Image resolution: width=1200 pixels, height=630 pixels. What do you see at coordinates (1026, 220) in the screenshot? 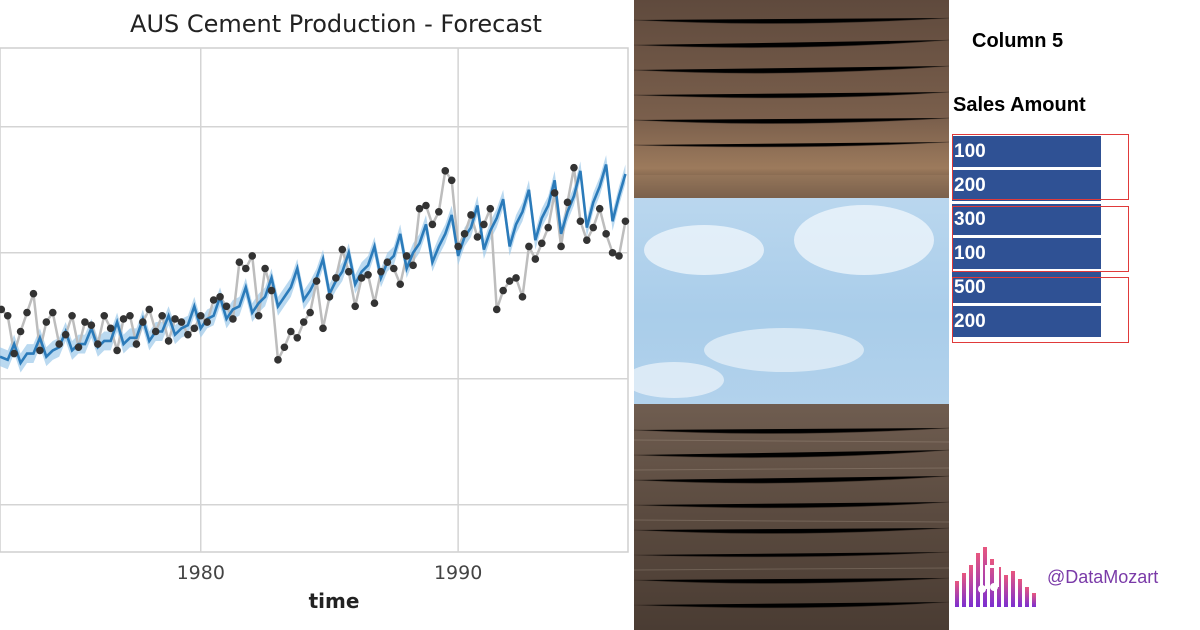
I see `table-cell: 300` at bounding box center [1026, 220].